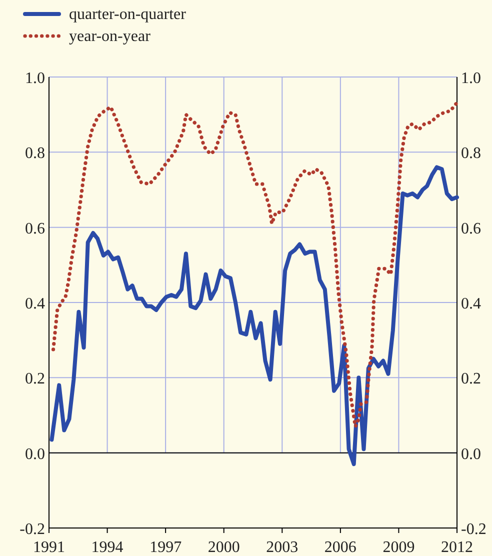 The height and width of the screenshot is (556, 492). What do you see at coordinates (282, 547) in the screenshot?
I see `x-tick-label: 2003` at bounding box center [282, 547].